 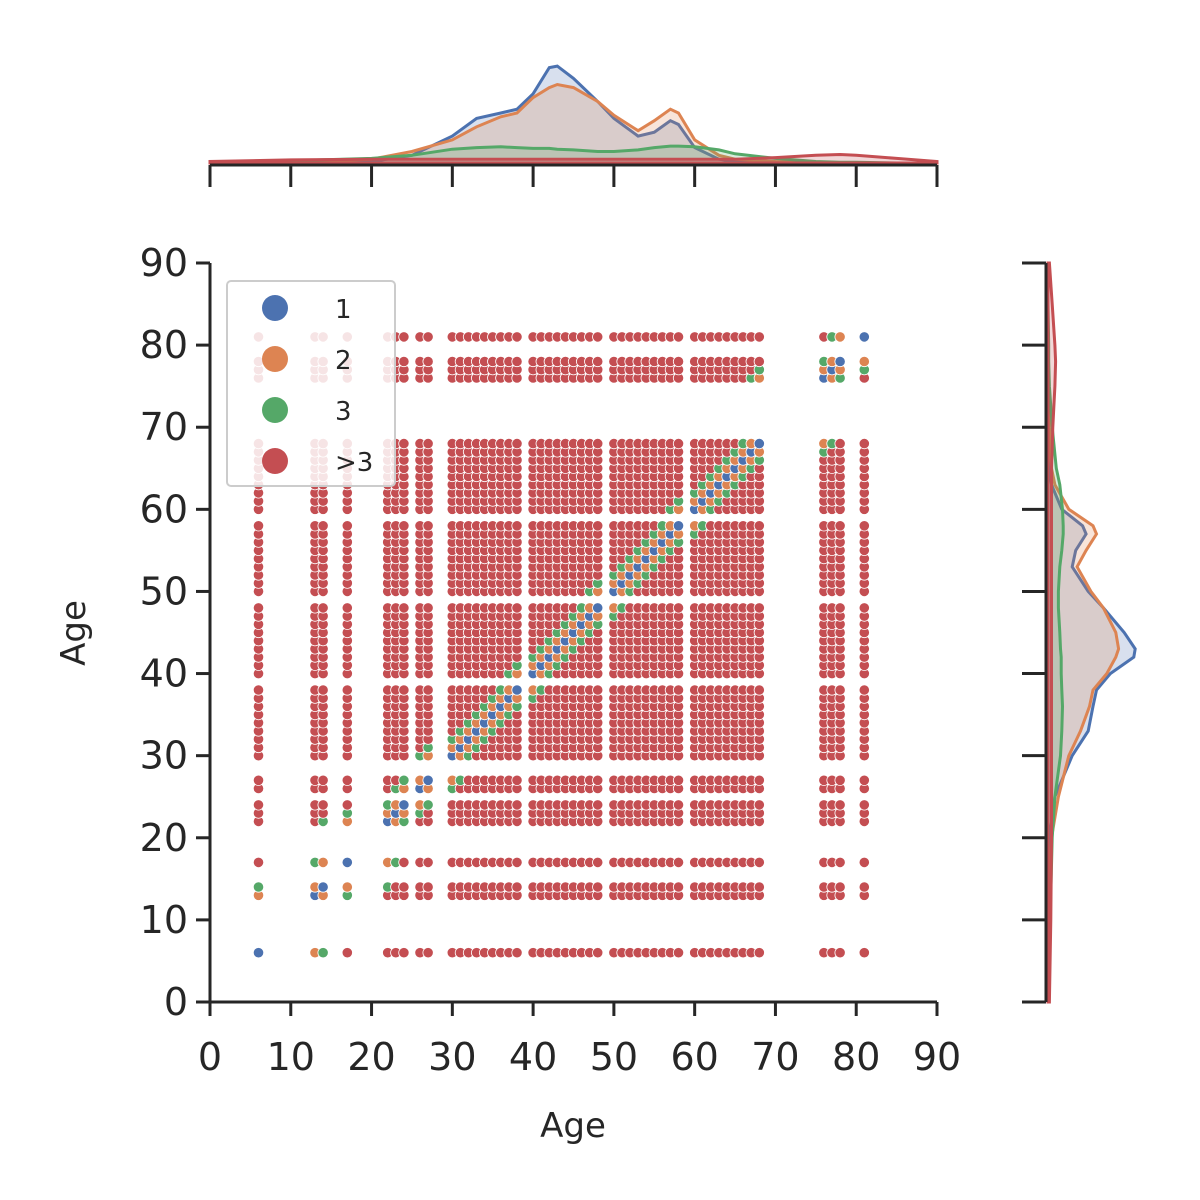 I want to click on x-tick-label: 20, so click(x=371, y=1057).